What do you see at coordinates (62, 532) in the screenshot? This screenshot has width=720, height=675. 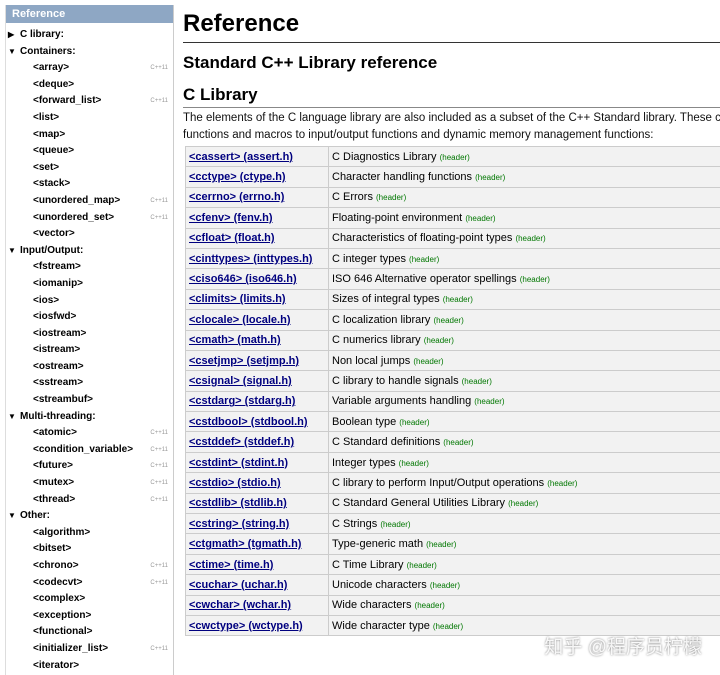 I see `nav-label: <algorithm>` at bounding box center [62, 532].